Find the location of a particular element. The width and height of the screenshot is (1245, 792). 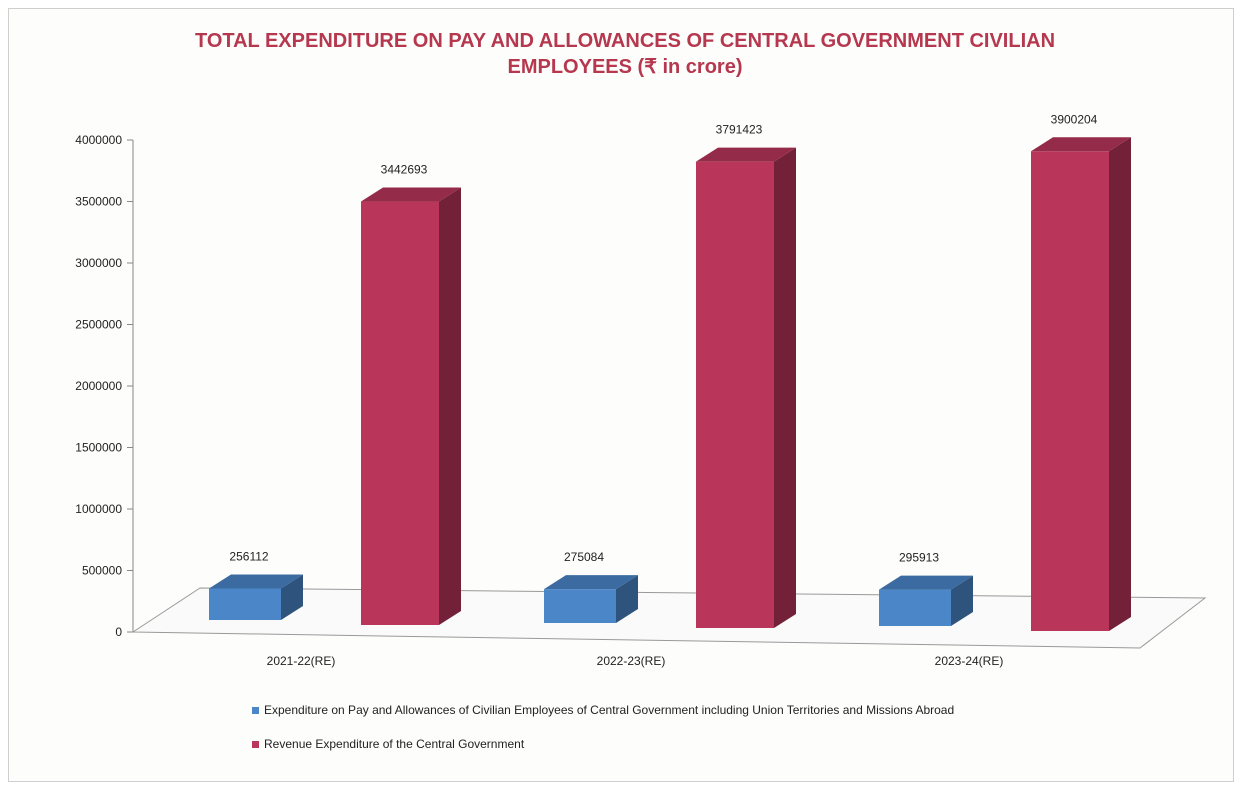

legend-swatch-revenue-expenditure is located at coordinates (255, 744).